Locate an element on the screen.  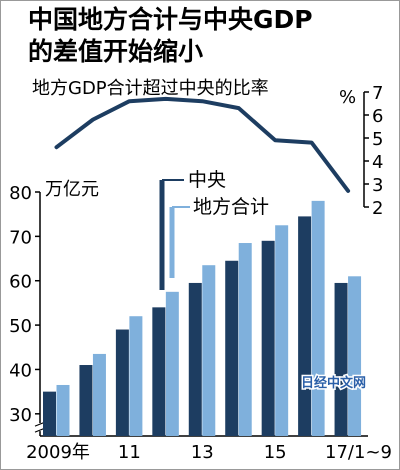
x-tick-label: 13 is located at coordinates (202, 452).